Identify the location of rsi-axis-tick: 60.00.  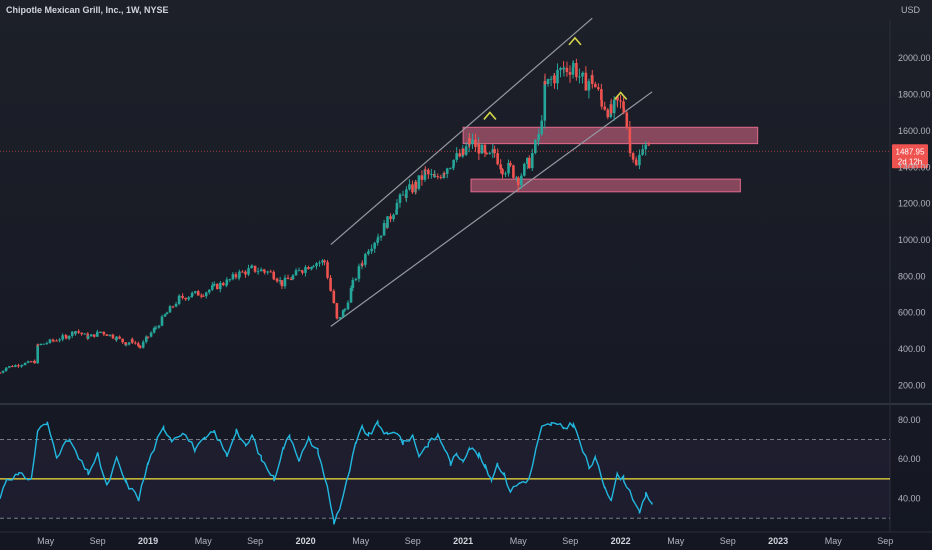
(909, 459).